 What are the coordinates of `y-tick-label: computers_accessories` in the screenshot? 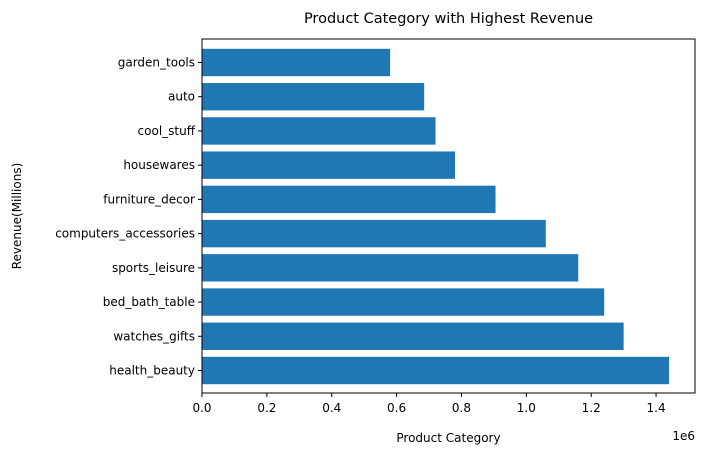 It's located at (125, 234).